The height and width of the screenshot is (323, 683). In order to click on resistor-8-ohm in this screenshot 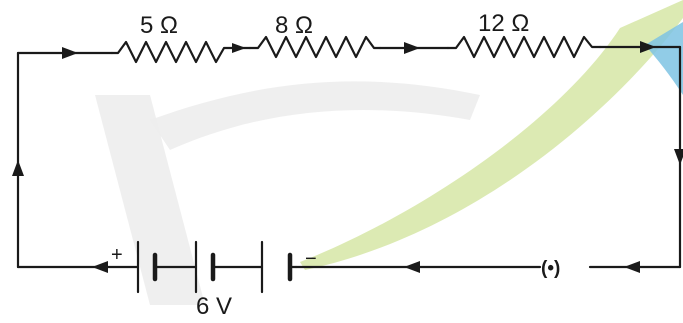, I will do `click(315, 47)`.